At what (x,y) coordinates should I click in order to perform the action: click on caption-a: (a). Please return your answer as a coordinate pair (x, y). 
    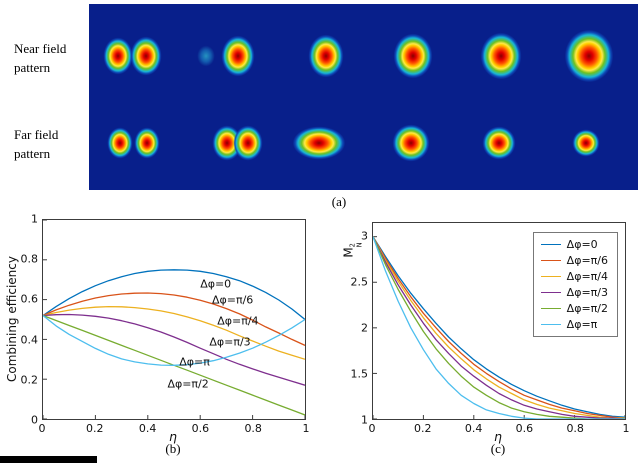
    Looking at the image, I should click on (339, 201).